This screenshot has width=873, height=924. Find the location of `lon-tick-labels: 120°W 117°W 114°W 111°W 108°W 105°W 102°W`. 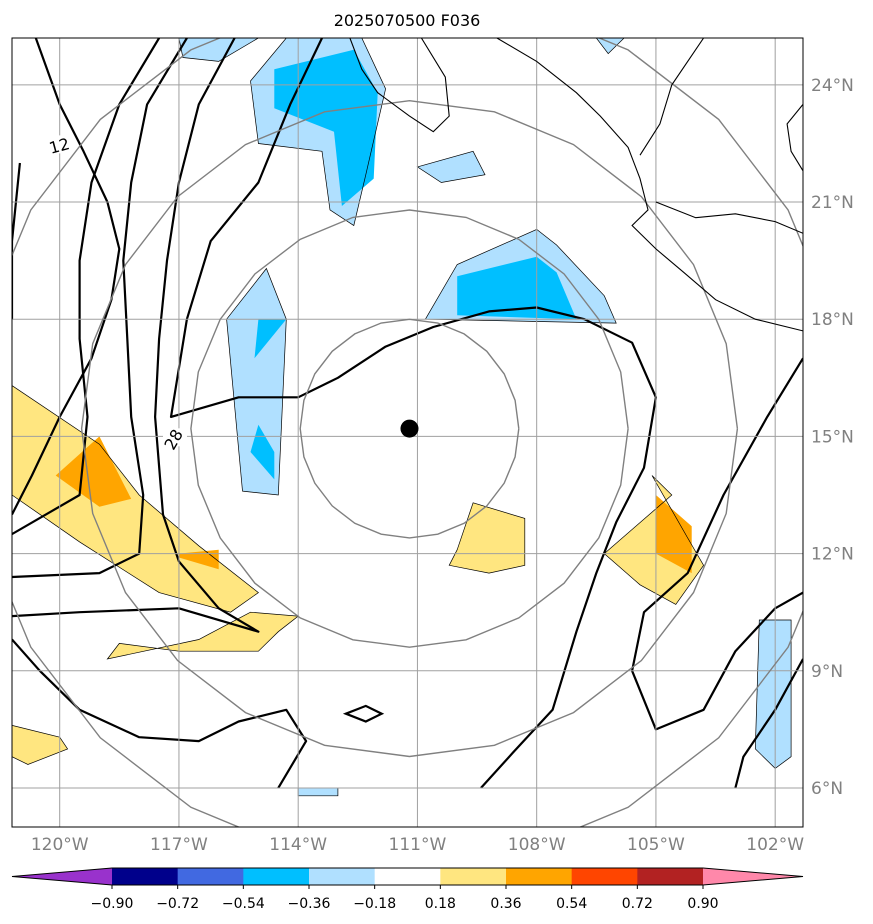

lon-tick-labels: 120°W 117°W 114°W 111°W 108°W 105°W 102°W is located at coordinates (417, 845).